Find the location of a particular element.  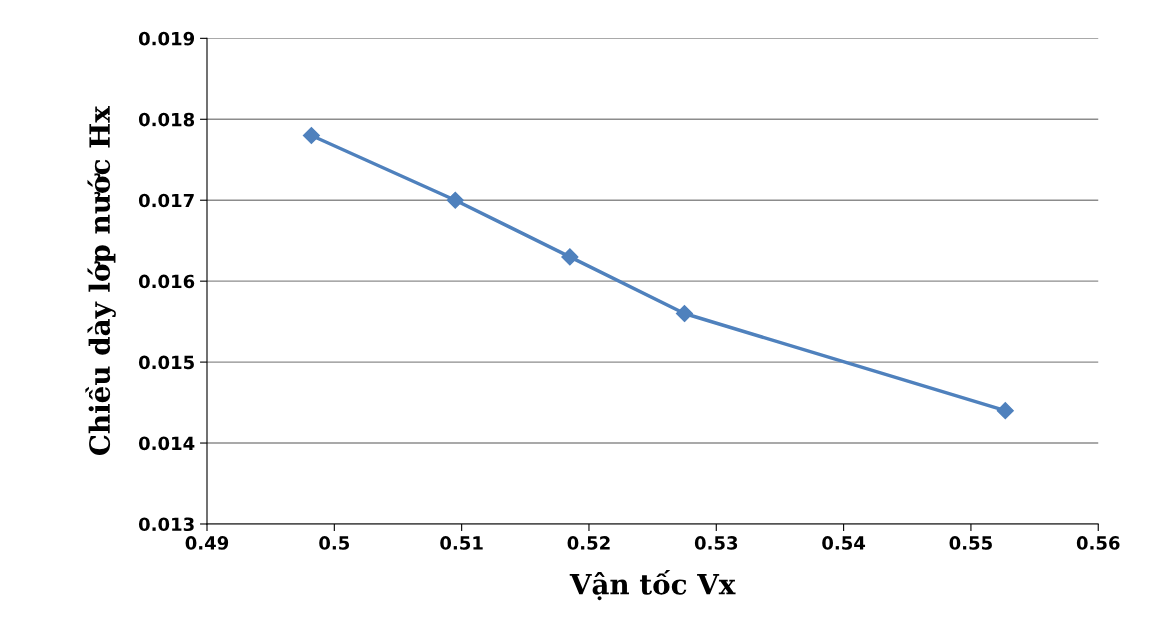

x-tick-label: 0.55 is located at coordinates (970, 543).